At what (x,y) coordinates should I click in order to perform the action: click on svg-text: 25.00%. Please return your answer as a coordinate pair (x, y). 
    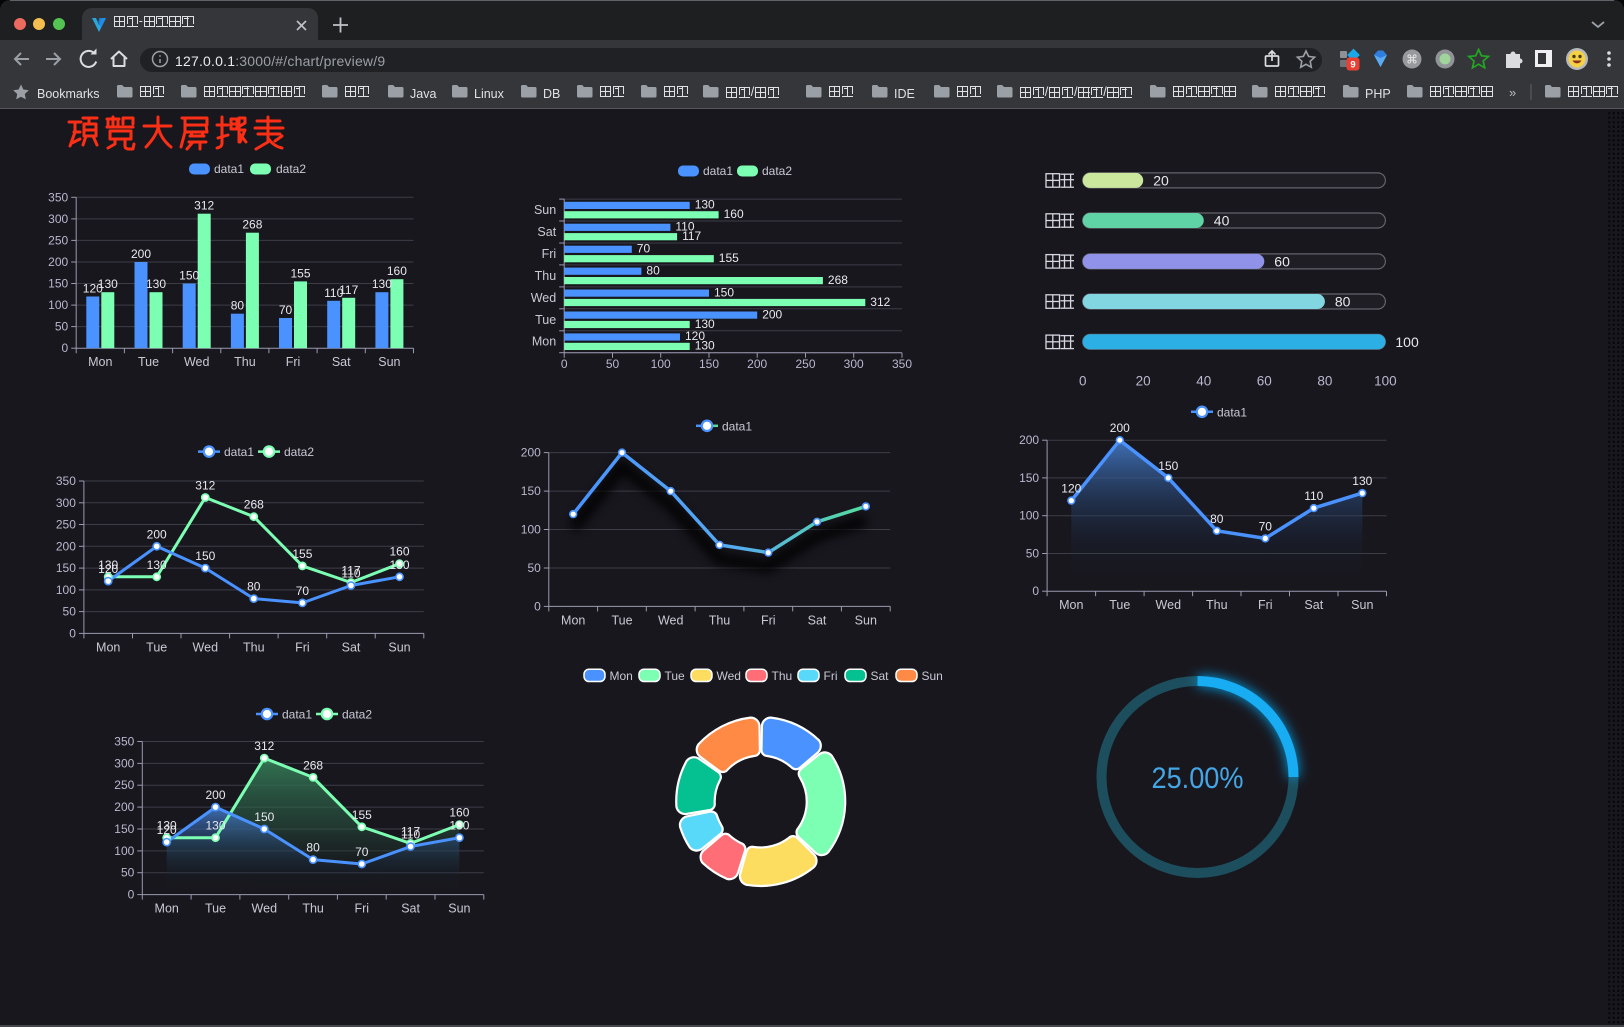
    Looking at the image, I should click on (1198, 778).